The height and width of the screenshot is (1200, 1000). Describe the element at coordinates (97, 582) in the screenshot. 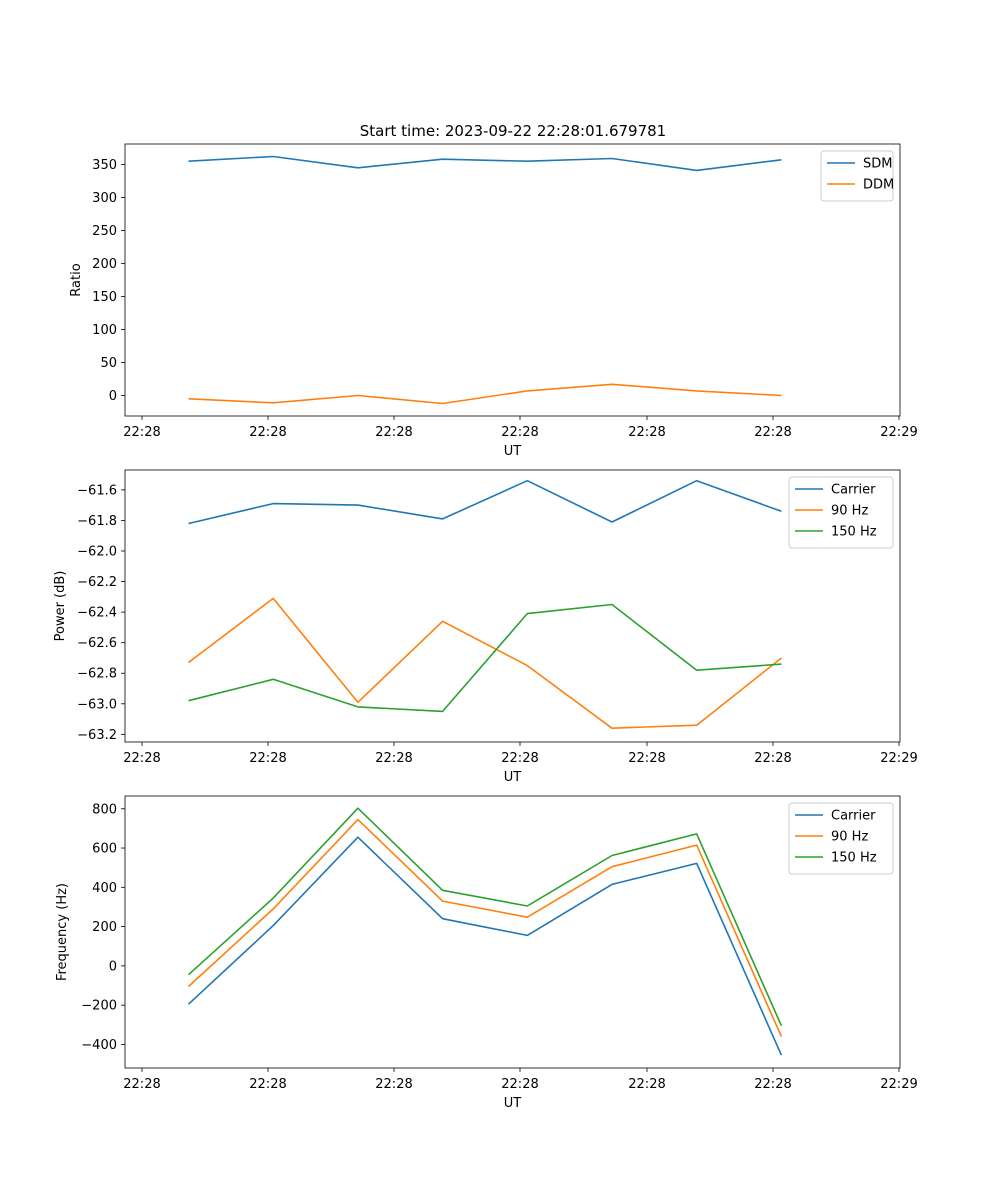

I see `y-tick-label: −62.2` at that location.